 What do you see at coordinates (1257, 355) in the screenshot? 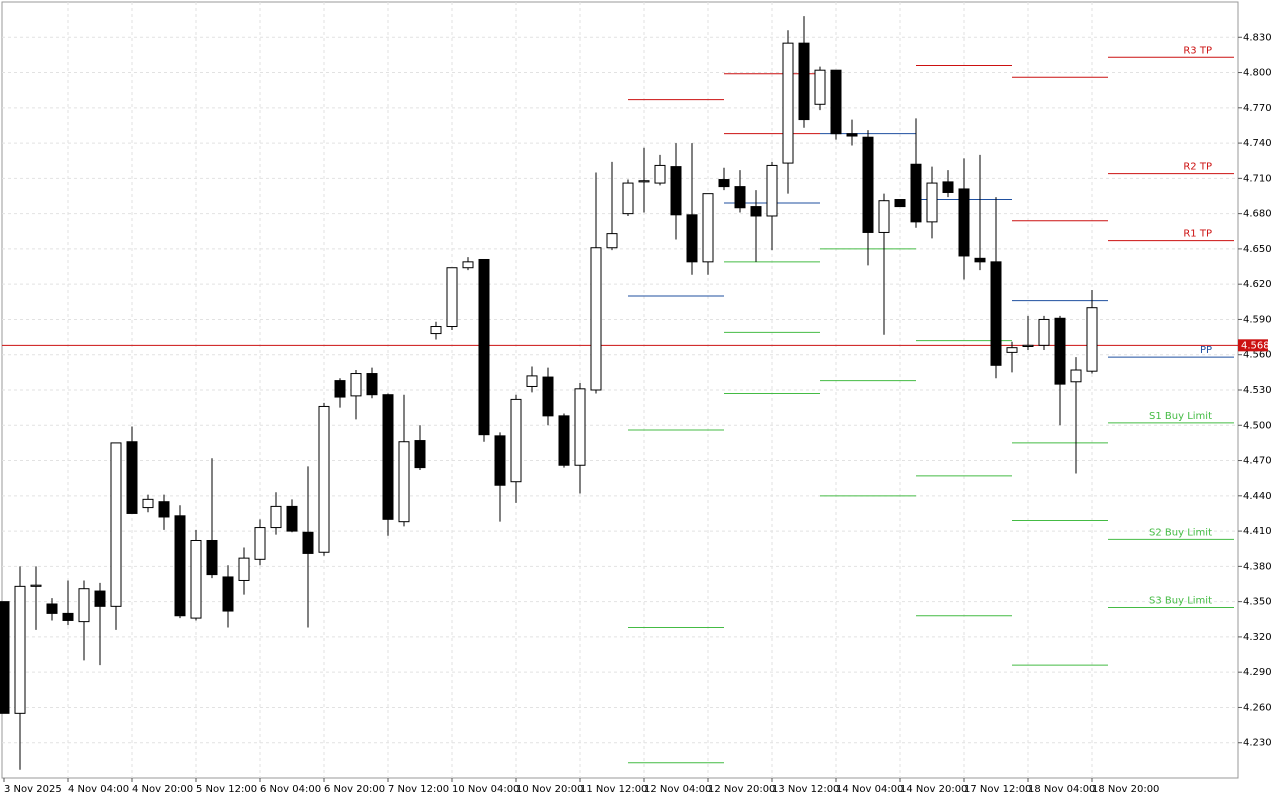
I see `y-tick-label: 4.560` at bounding box center [1257, 355].